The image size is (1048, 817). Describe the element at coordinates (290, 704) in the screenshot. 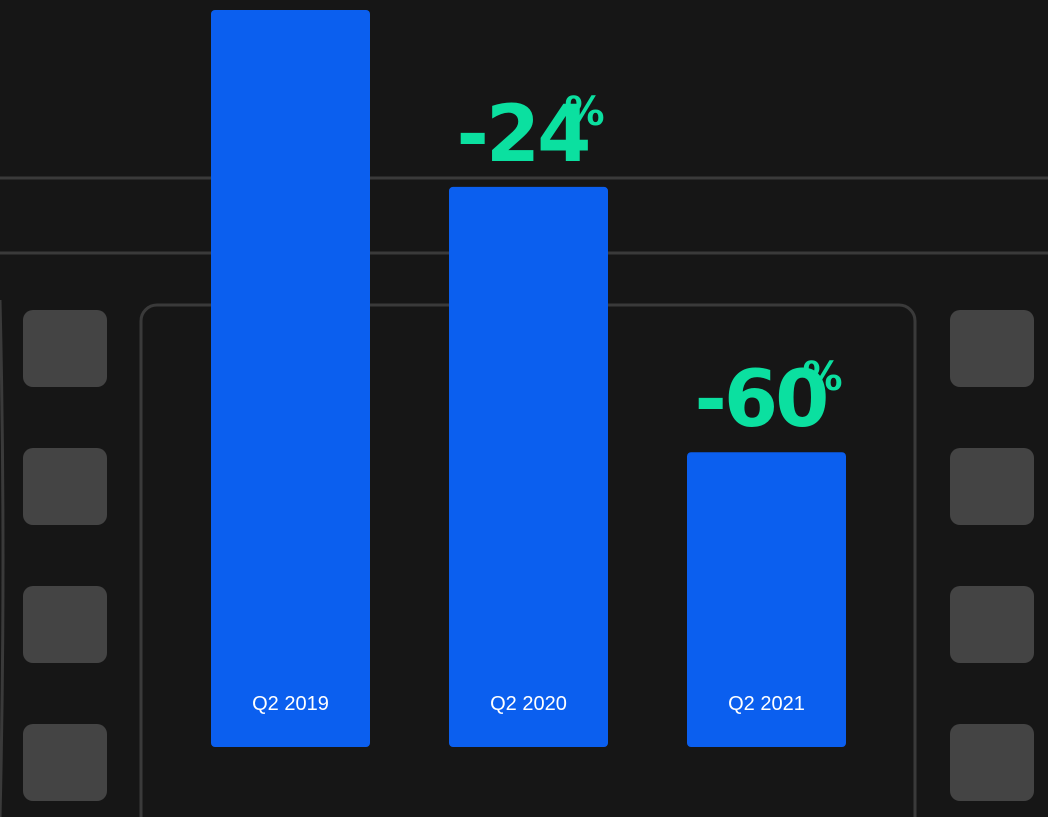

I see `category-label: Q2 2019` at that location.